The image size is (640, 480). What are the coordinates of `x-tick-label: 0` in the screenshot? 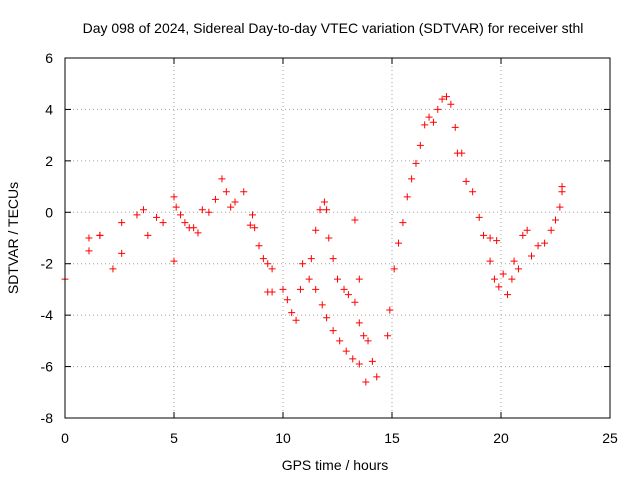 It's located at (65, 438).